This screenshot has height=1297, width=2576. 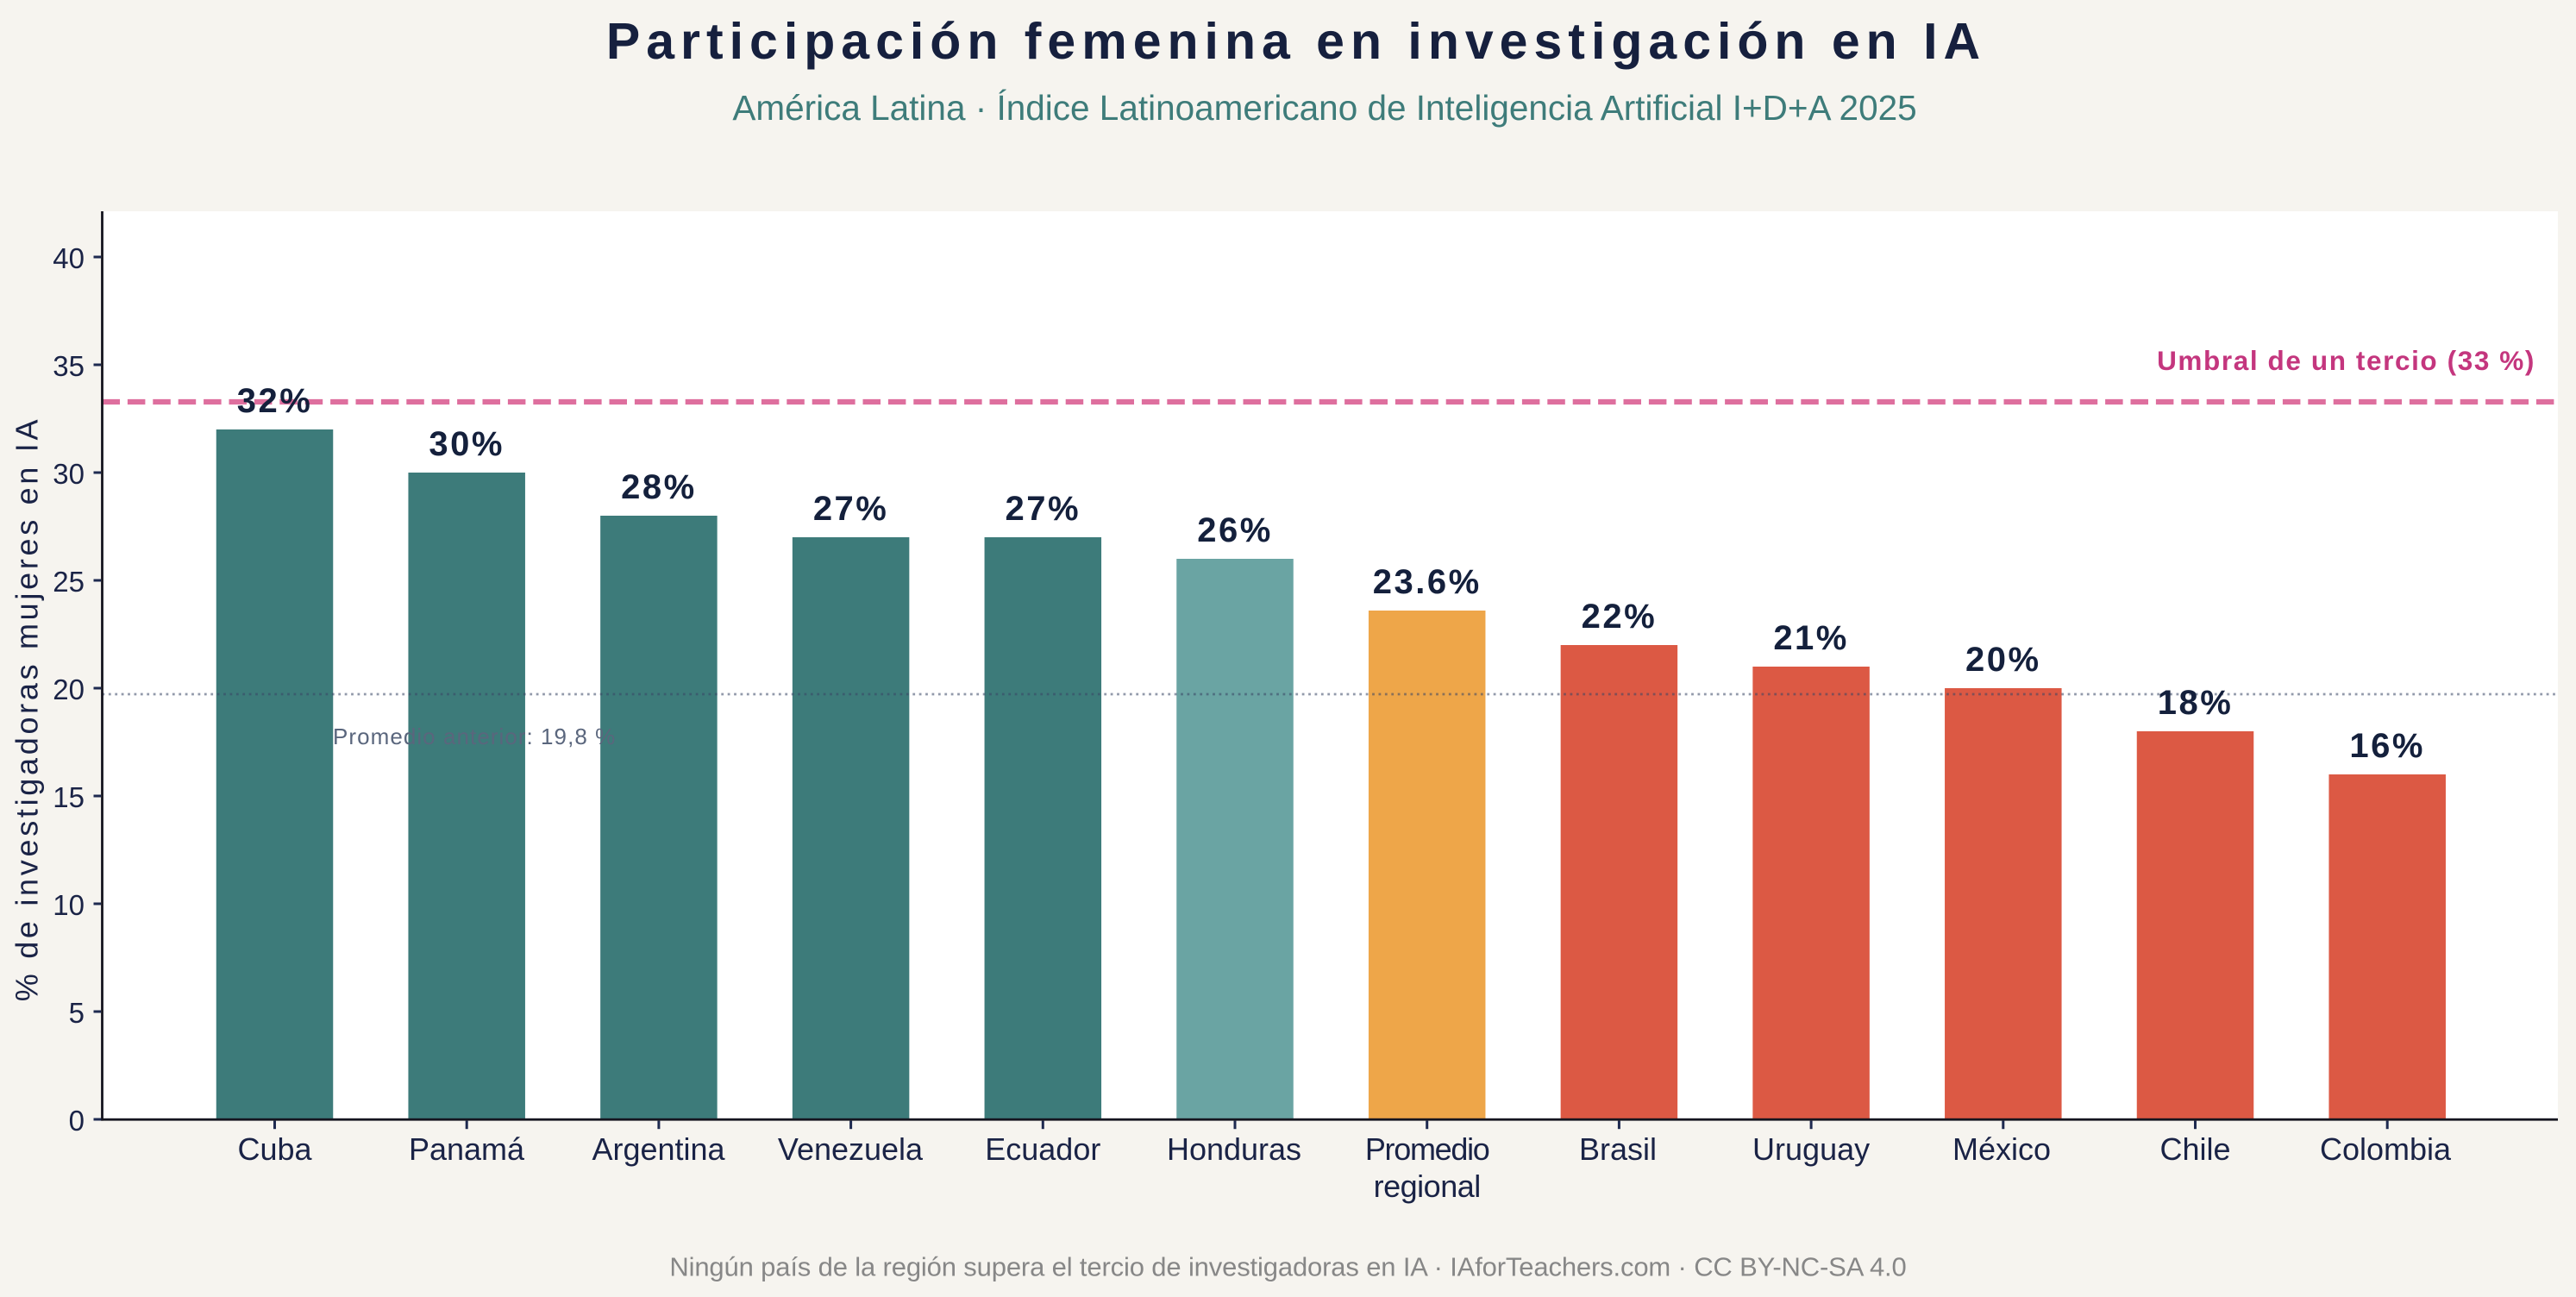 What do you see at coordinates (69, 797) in the screenshot?
I see `svg-text: 15` at bounding box center [69, 797].